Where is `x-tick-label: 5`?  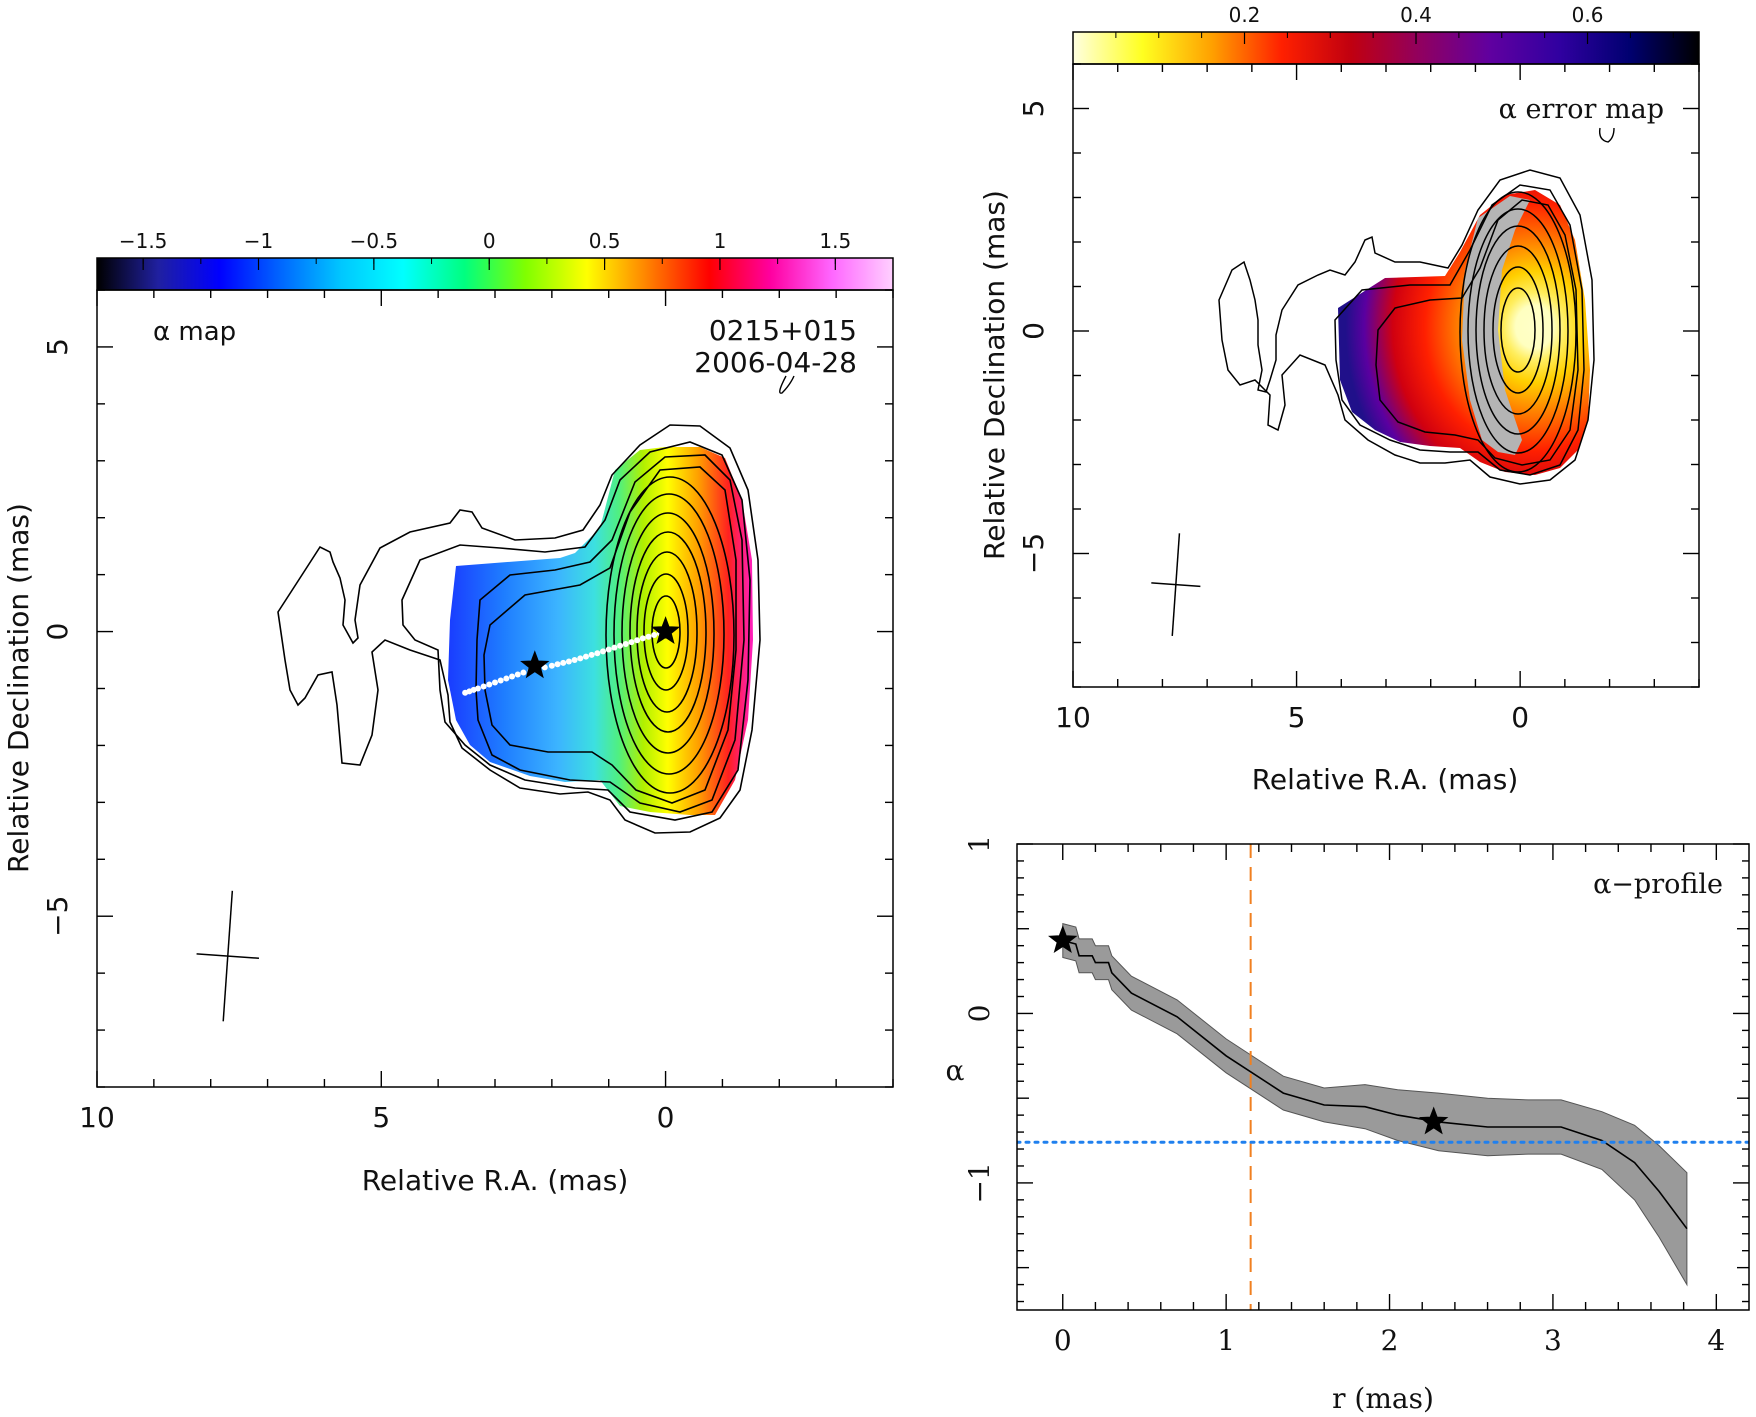 x-tick-label: 5 is located at coordinates (1297, 717).